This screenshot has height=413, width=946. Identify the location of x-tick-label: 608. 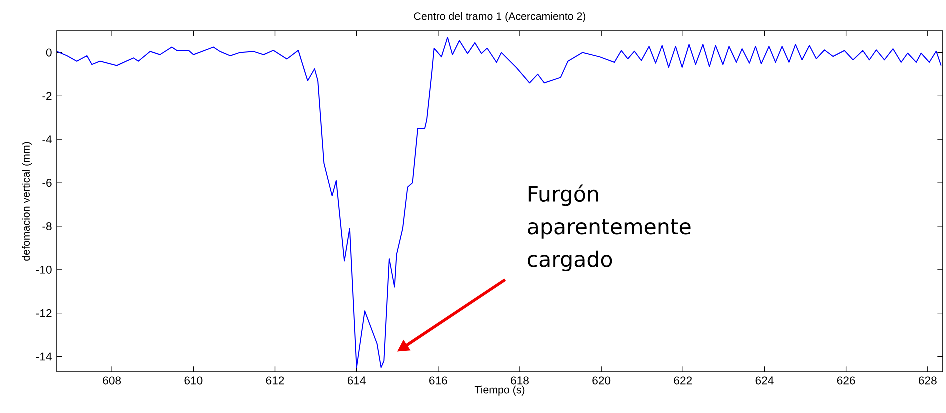
(112, 380).